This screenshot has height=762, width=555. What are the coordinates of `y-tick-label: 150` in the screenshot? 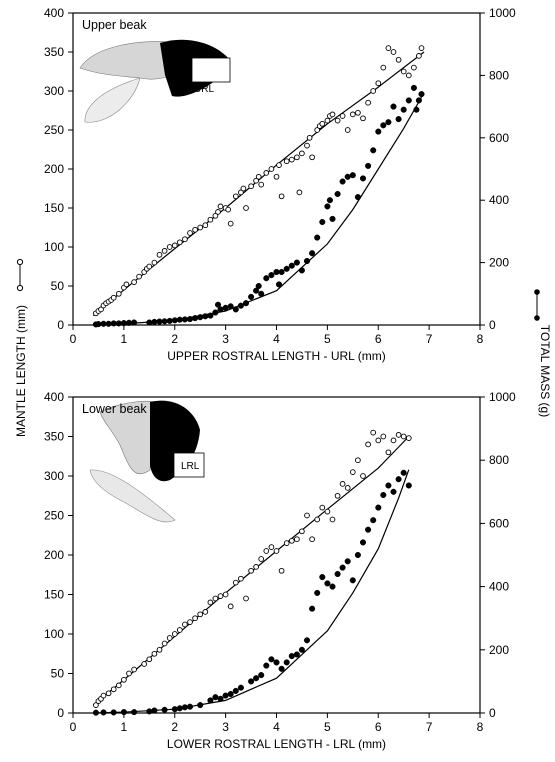 It's located at (54, 208).